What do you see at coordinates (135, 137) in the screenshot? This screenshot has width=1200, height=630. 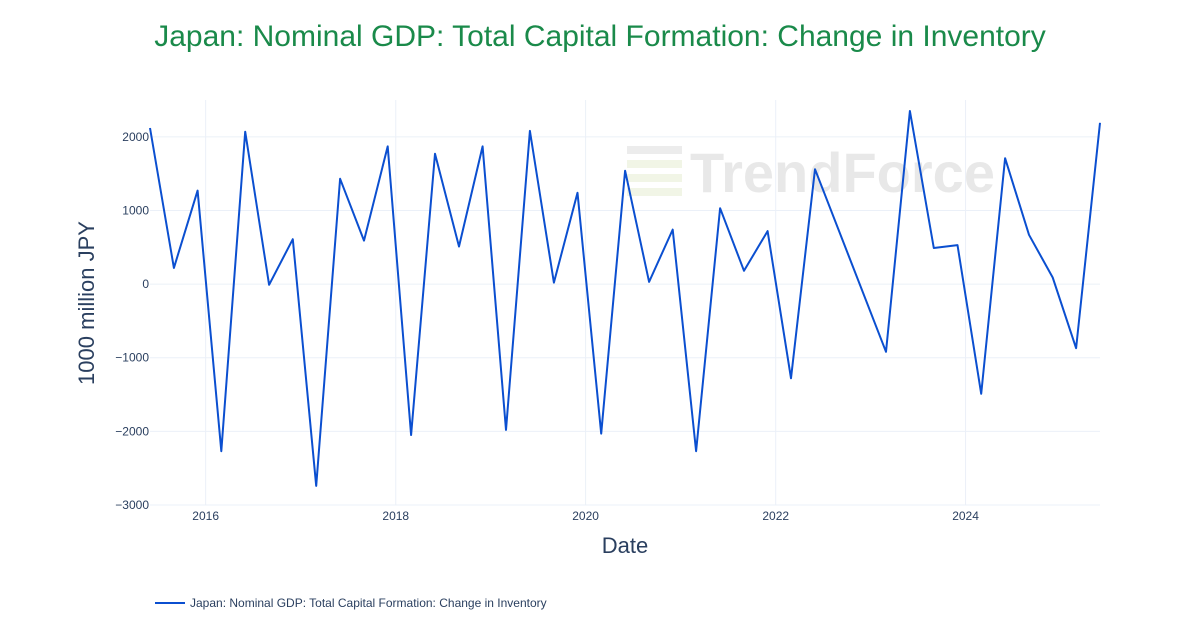 I see `y-tick-label: 2000` at bounding box center [135, 137].